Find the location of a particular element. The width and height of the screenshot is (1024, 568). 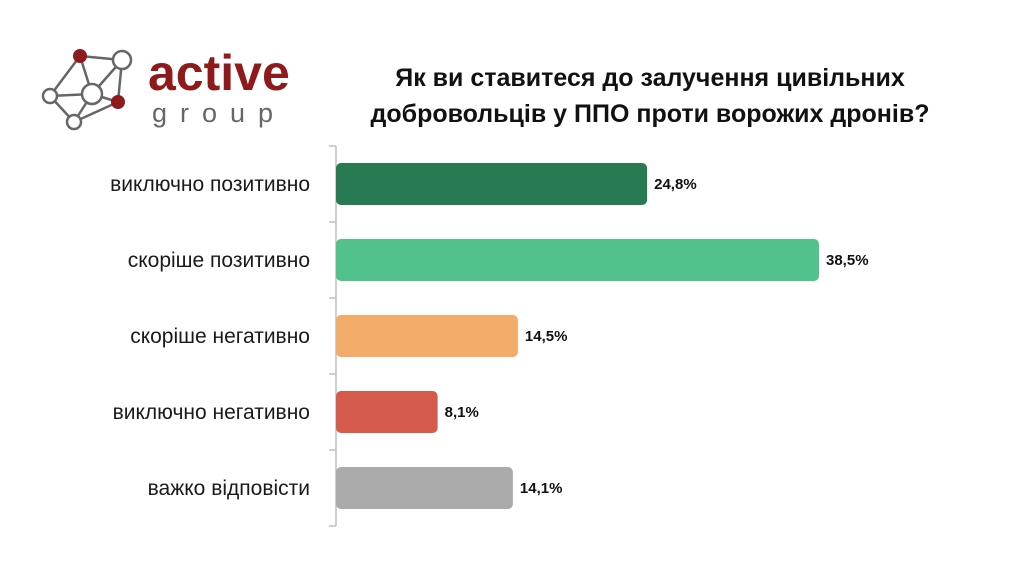

logo-word: active is located at coordinates (219, 73).